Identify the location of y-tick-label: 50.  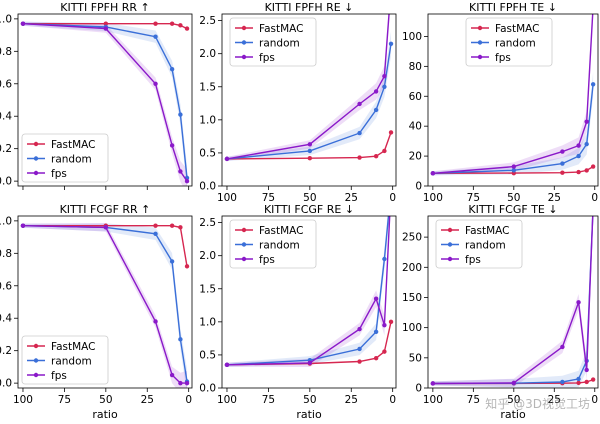
(415, 358).